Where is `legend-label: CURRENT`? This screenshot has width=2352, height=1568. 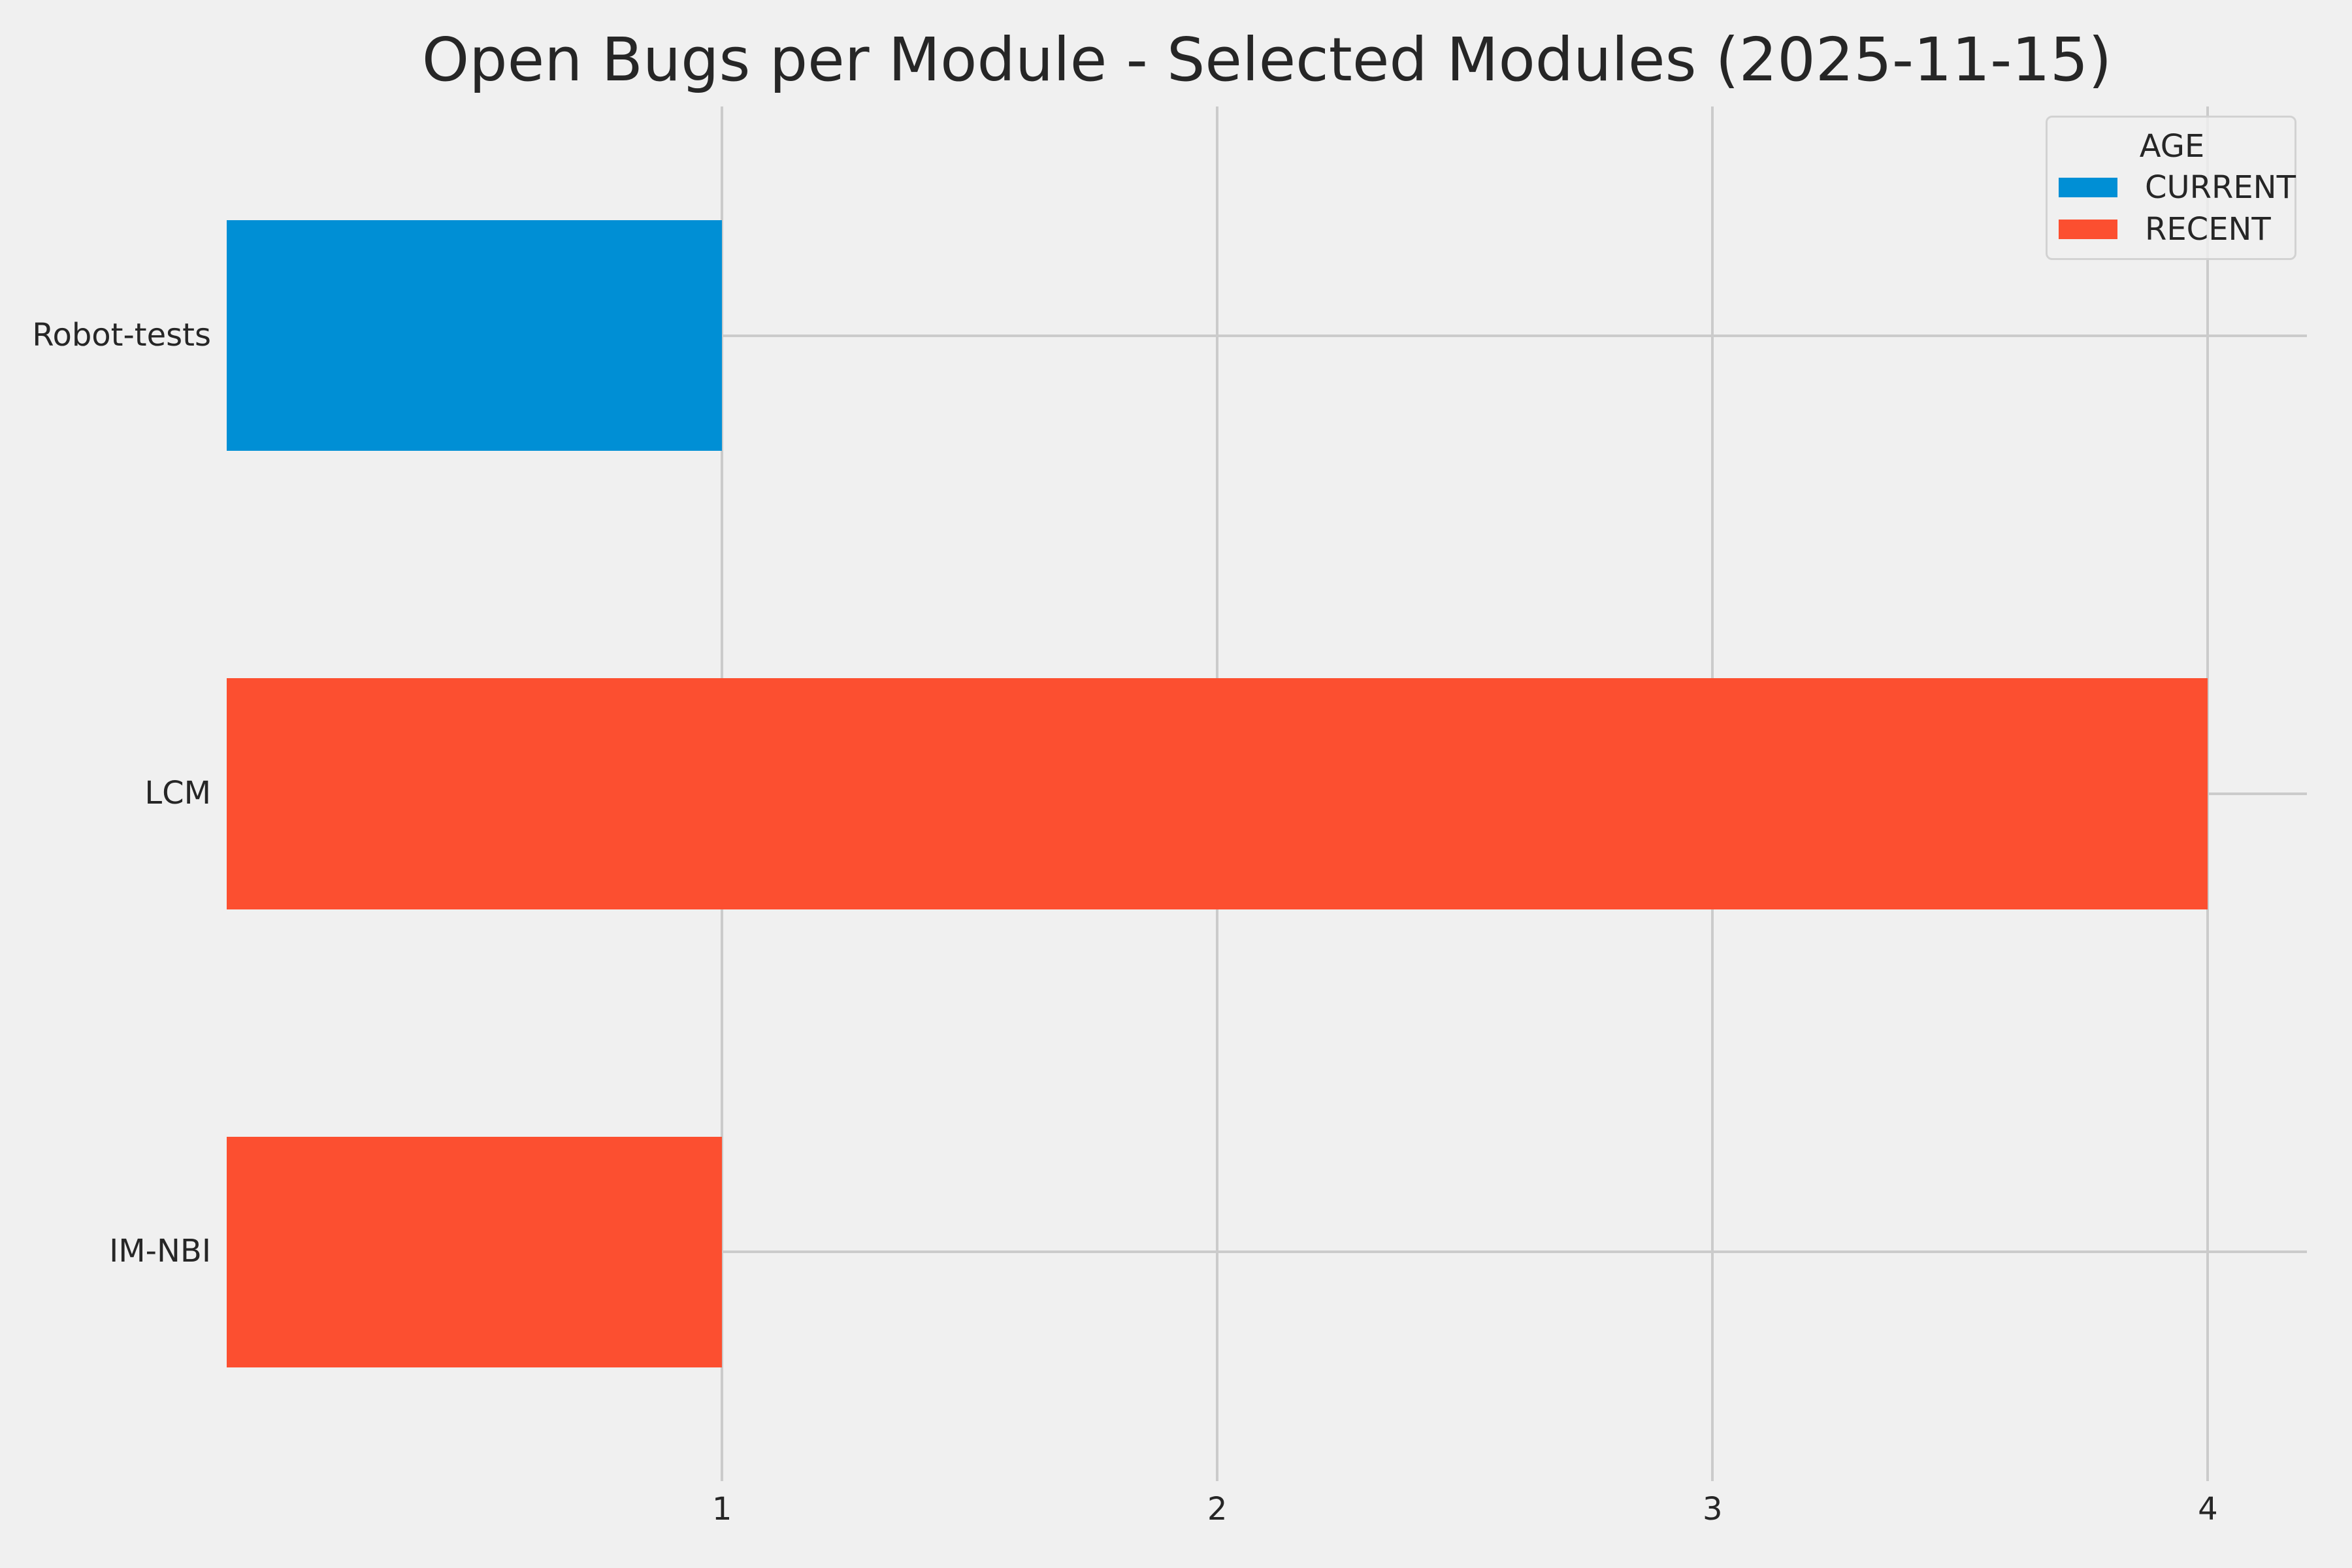 legend-label: CURRENT is located at coordinates (2220, 187).